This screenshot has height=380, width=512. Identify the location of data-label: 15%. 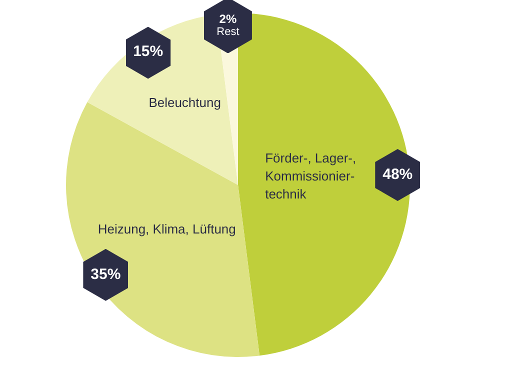
(148, 52).